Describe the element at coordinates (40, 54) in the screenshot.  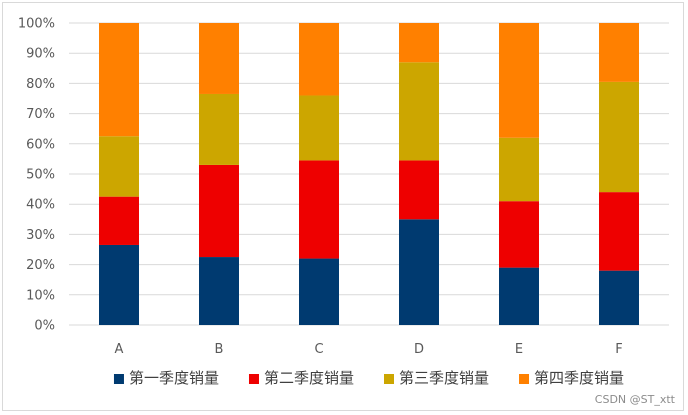
I see `y-tick-label: 90%` at that location.